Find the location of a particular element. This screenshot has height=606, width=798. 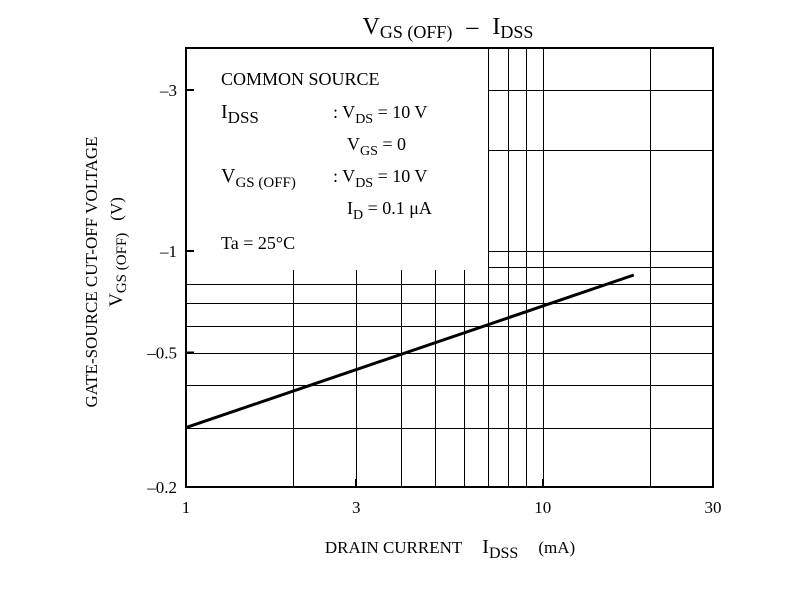

x-tick-label: 30 is located at coordinates (713, 507).